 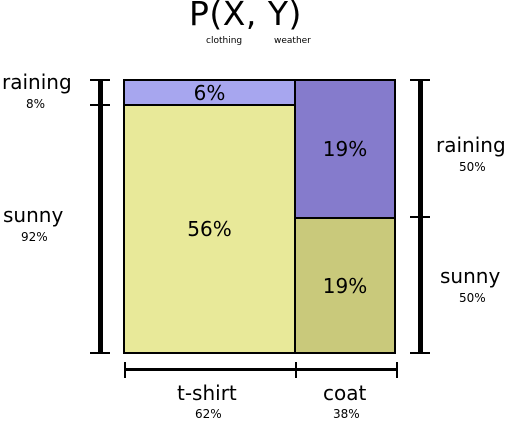 What do you see at coordinates (472, 298) in the screenshot?
I see `right-sunny-pct: 50%` at bounding box center [472, 298].